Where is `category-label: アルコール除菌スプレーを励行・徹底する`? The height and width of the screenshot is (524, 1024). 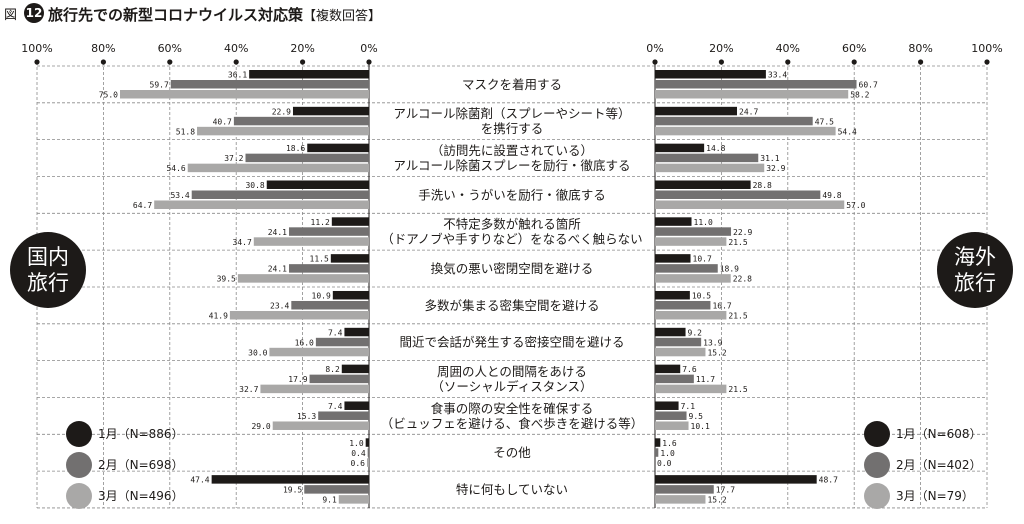
category-label: アルコール除菌スプレーを励行・徹底する is located at coordinates (511, 165).